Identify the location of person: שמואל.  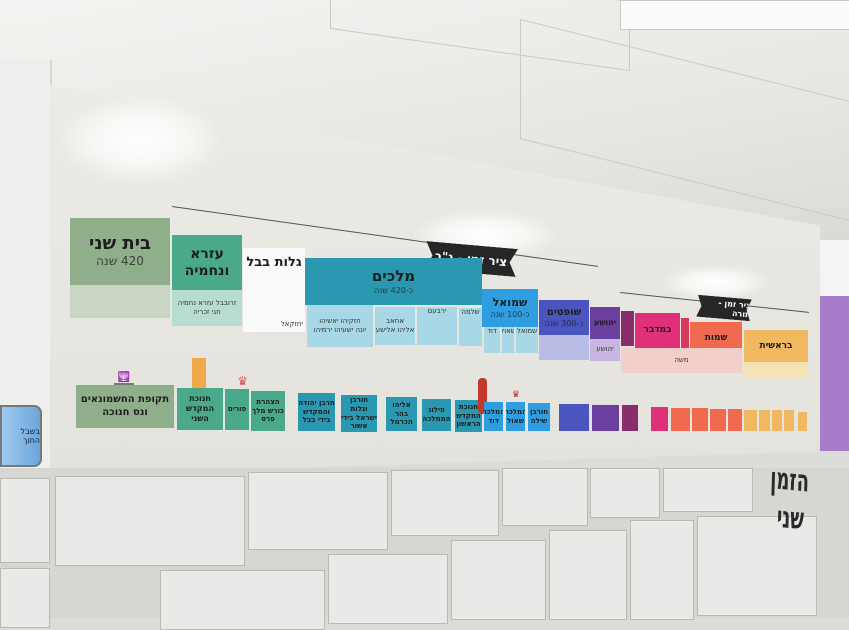
(527, 340).